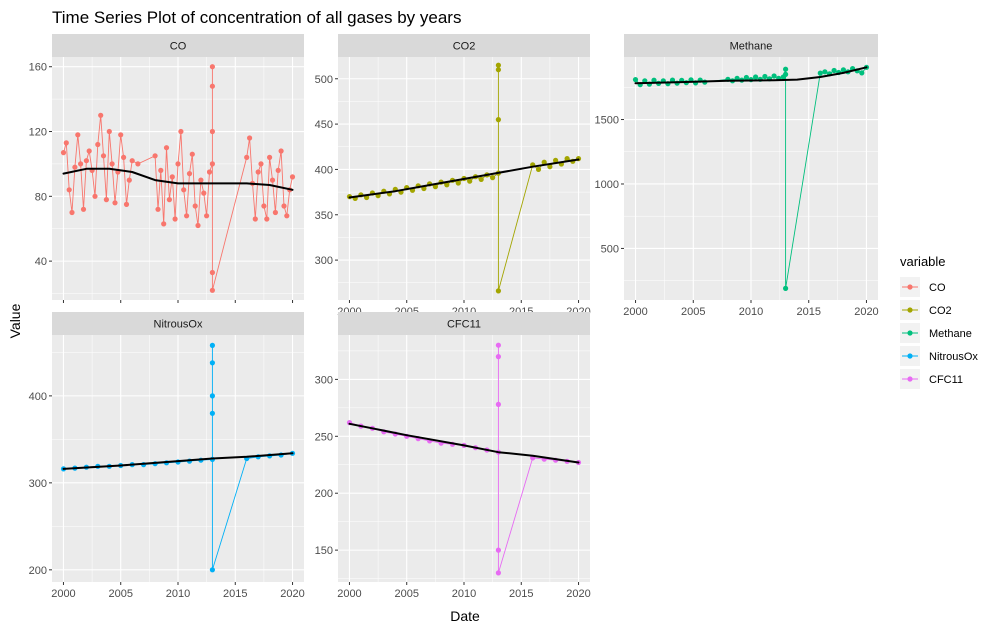 Image resolution: width=1000 pixels, height=631 pixels. Describe the element at coordinates (940, 311) in the screenshot. I see `legend-label: CO2` at that location.